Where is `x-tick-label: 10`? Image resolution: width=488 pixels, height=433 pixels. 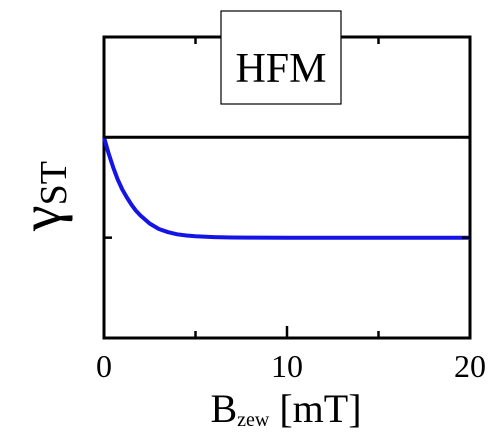 x-tick-label: 10 is located at coordinates (287, 366).